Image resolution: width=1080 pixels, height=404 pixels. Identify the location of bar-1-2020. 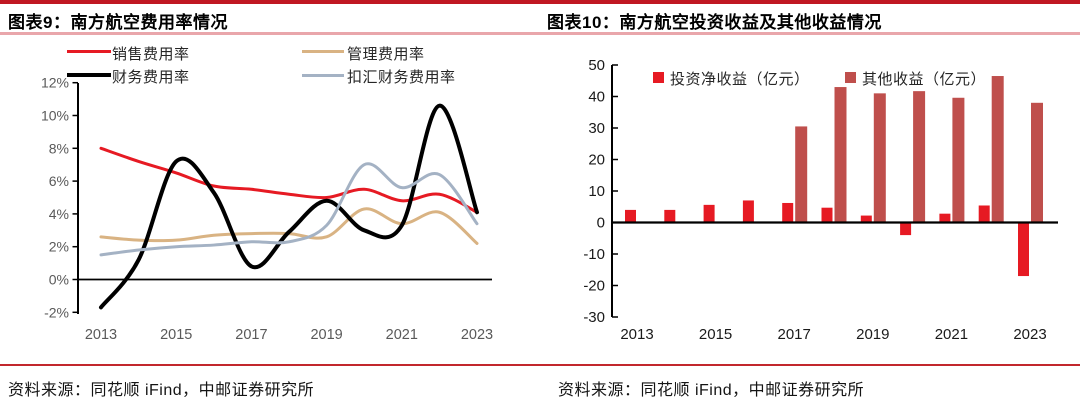
(919, 157).